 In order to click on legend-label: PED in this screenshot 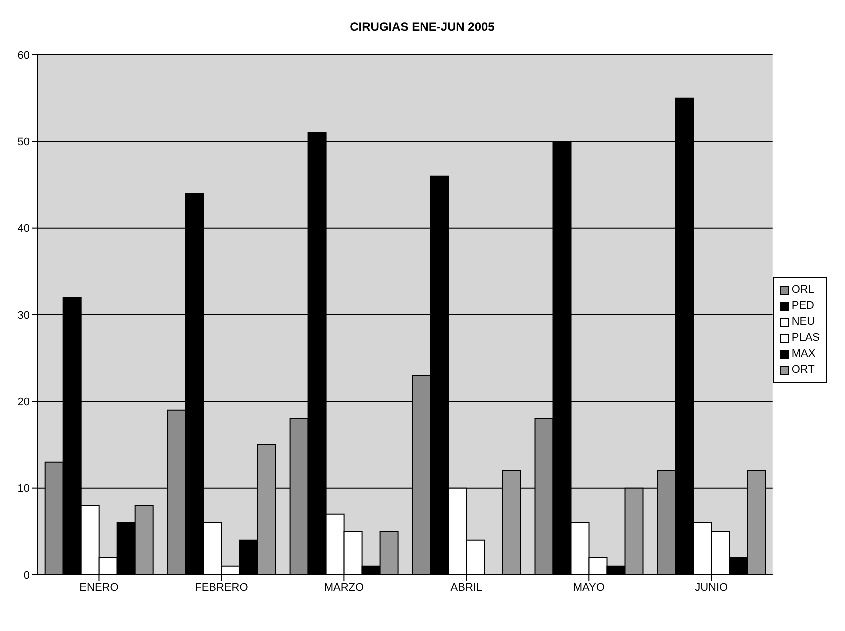, I will do `click(803, 306)`.